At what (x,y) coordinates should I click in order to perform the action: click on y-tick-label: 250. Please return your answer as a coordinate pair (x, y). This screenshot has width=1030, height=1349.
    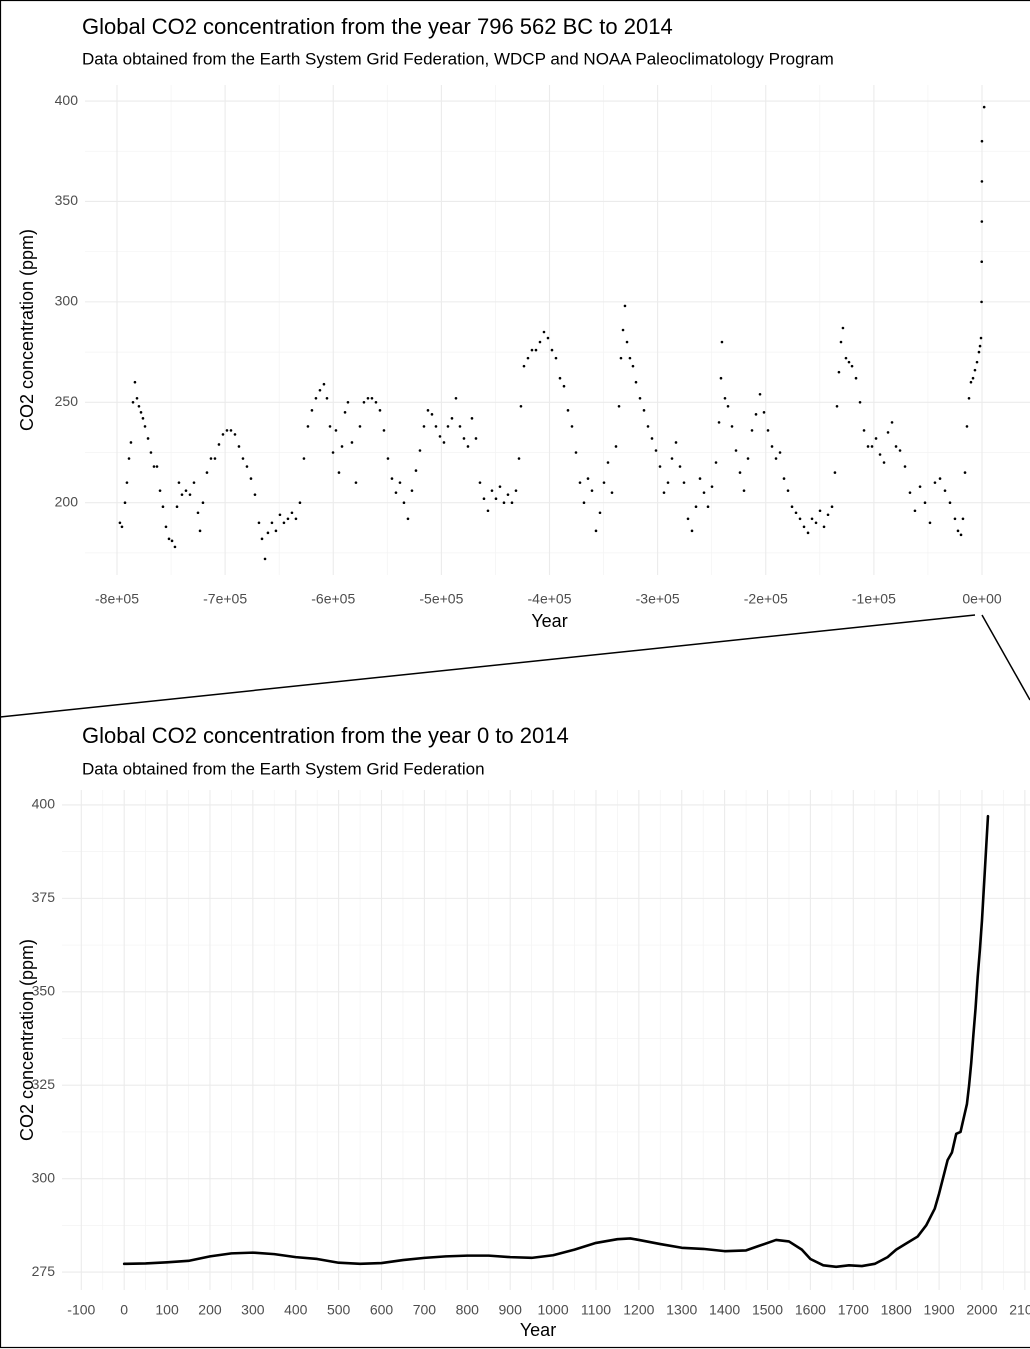
    Looking at the image, I should click on (67, 401).